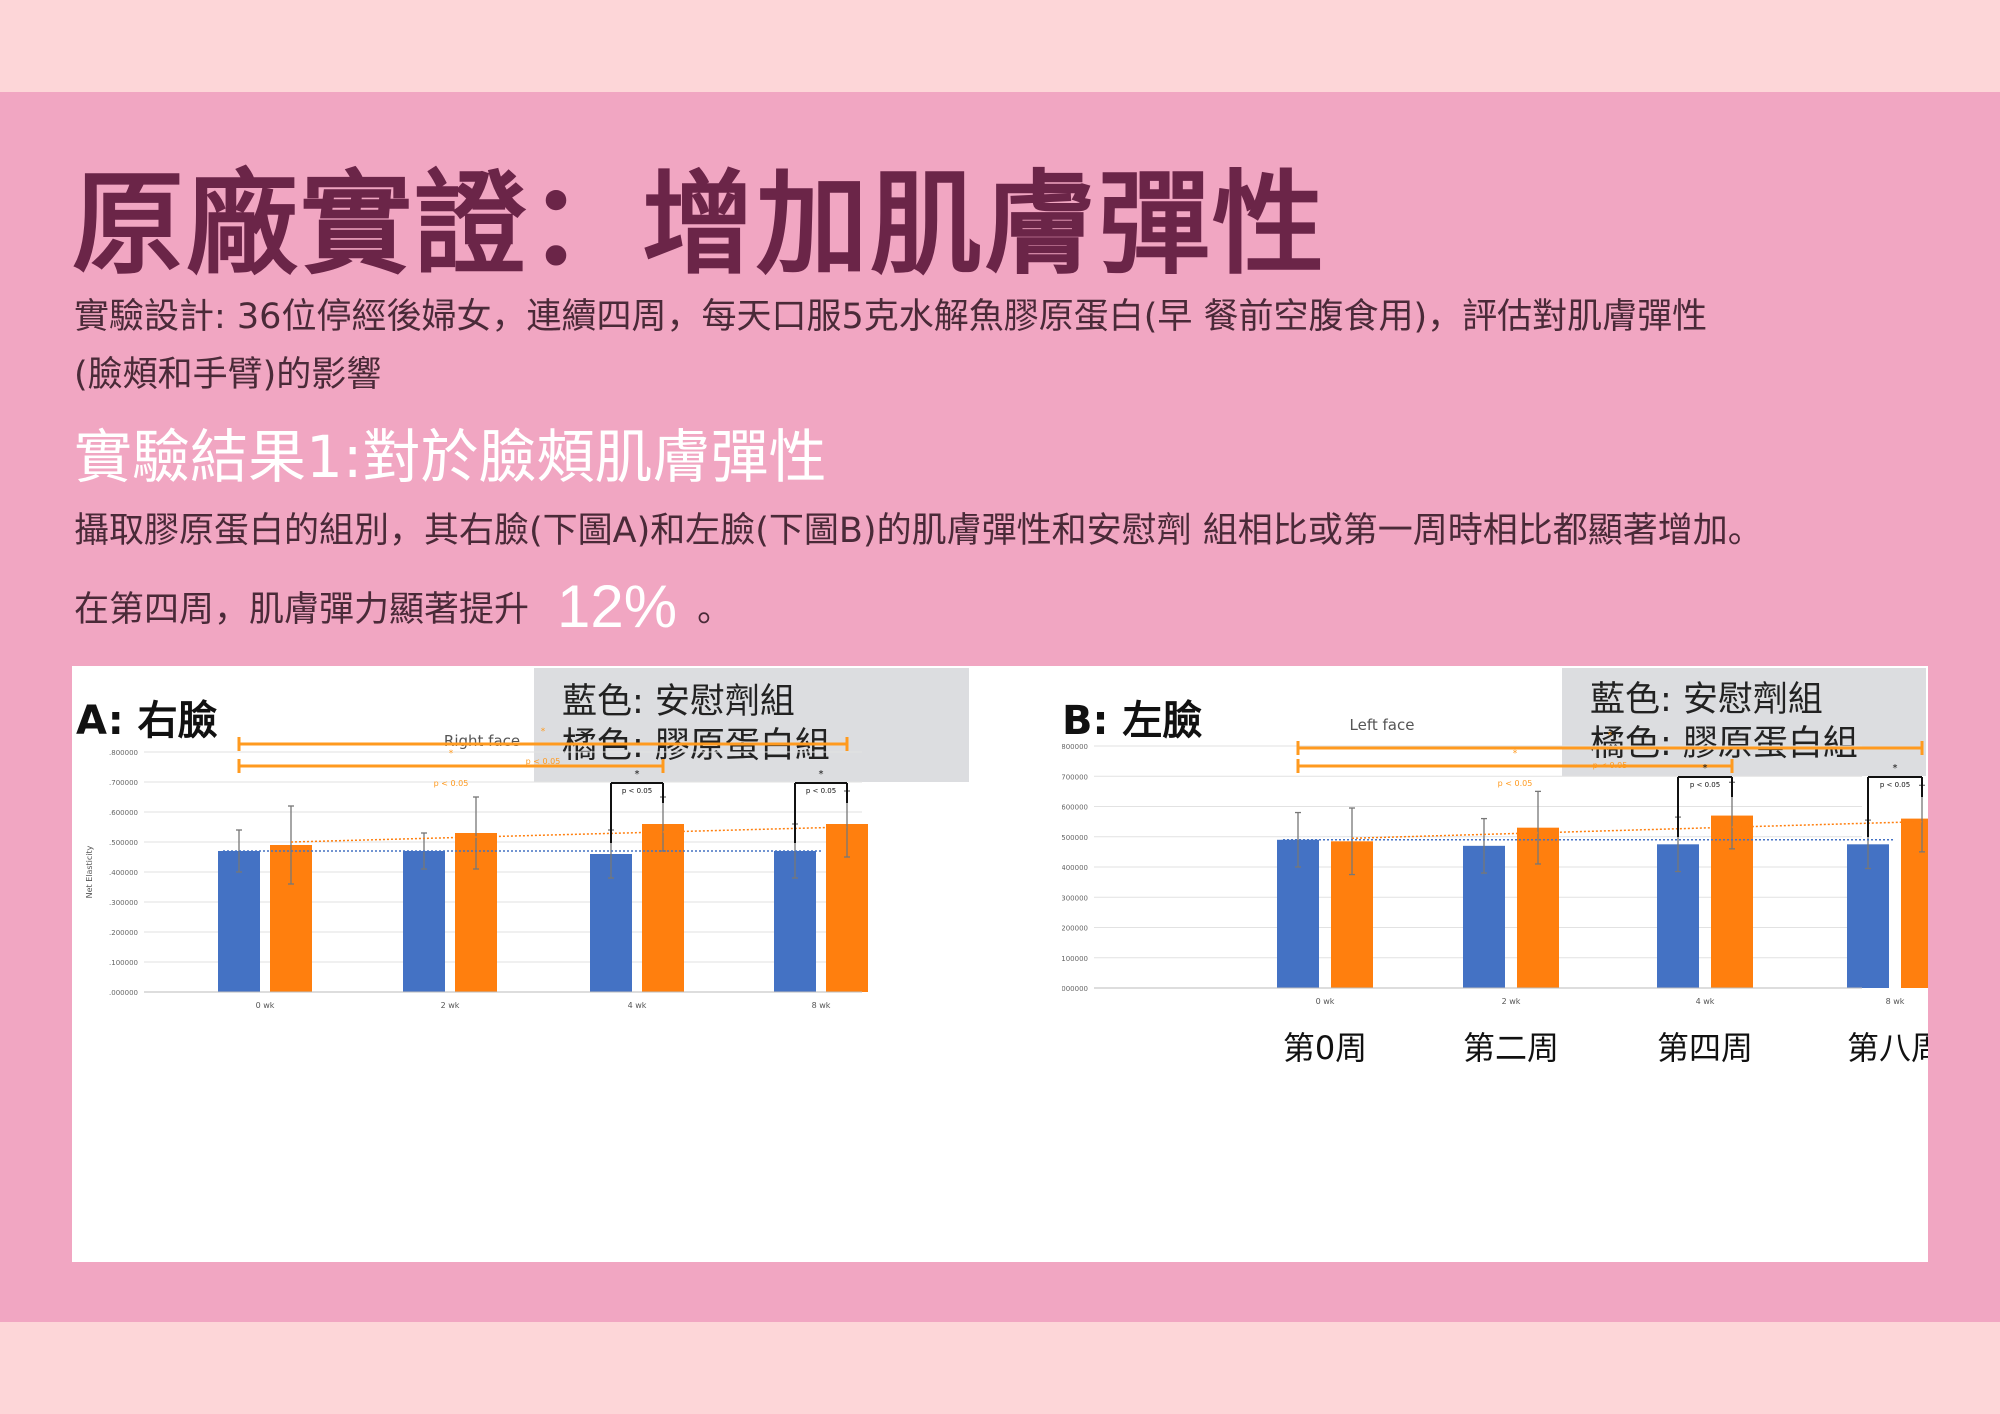  I want to click on chart-title: Left face, so click(1382, 725).